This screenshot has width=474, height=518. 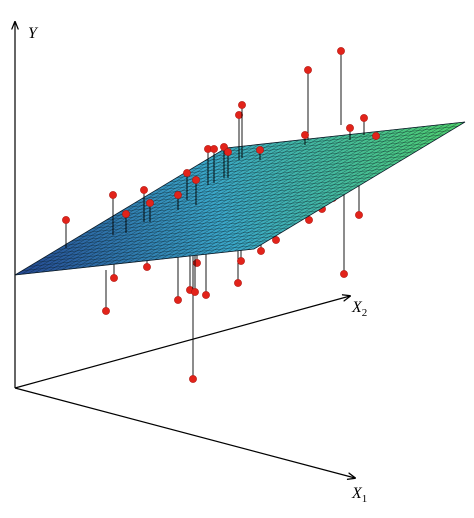 What do you see at coordinates (365, 313) in the screenshot?
I see `x2-sub: 2` at bounding box center [365, 313].